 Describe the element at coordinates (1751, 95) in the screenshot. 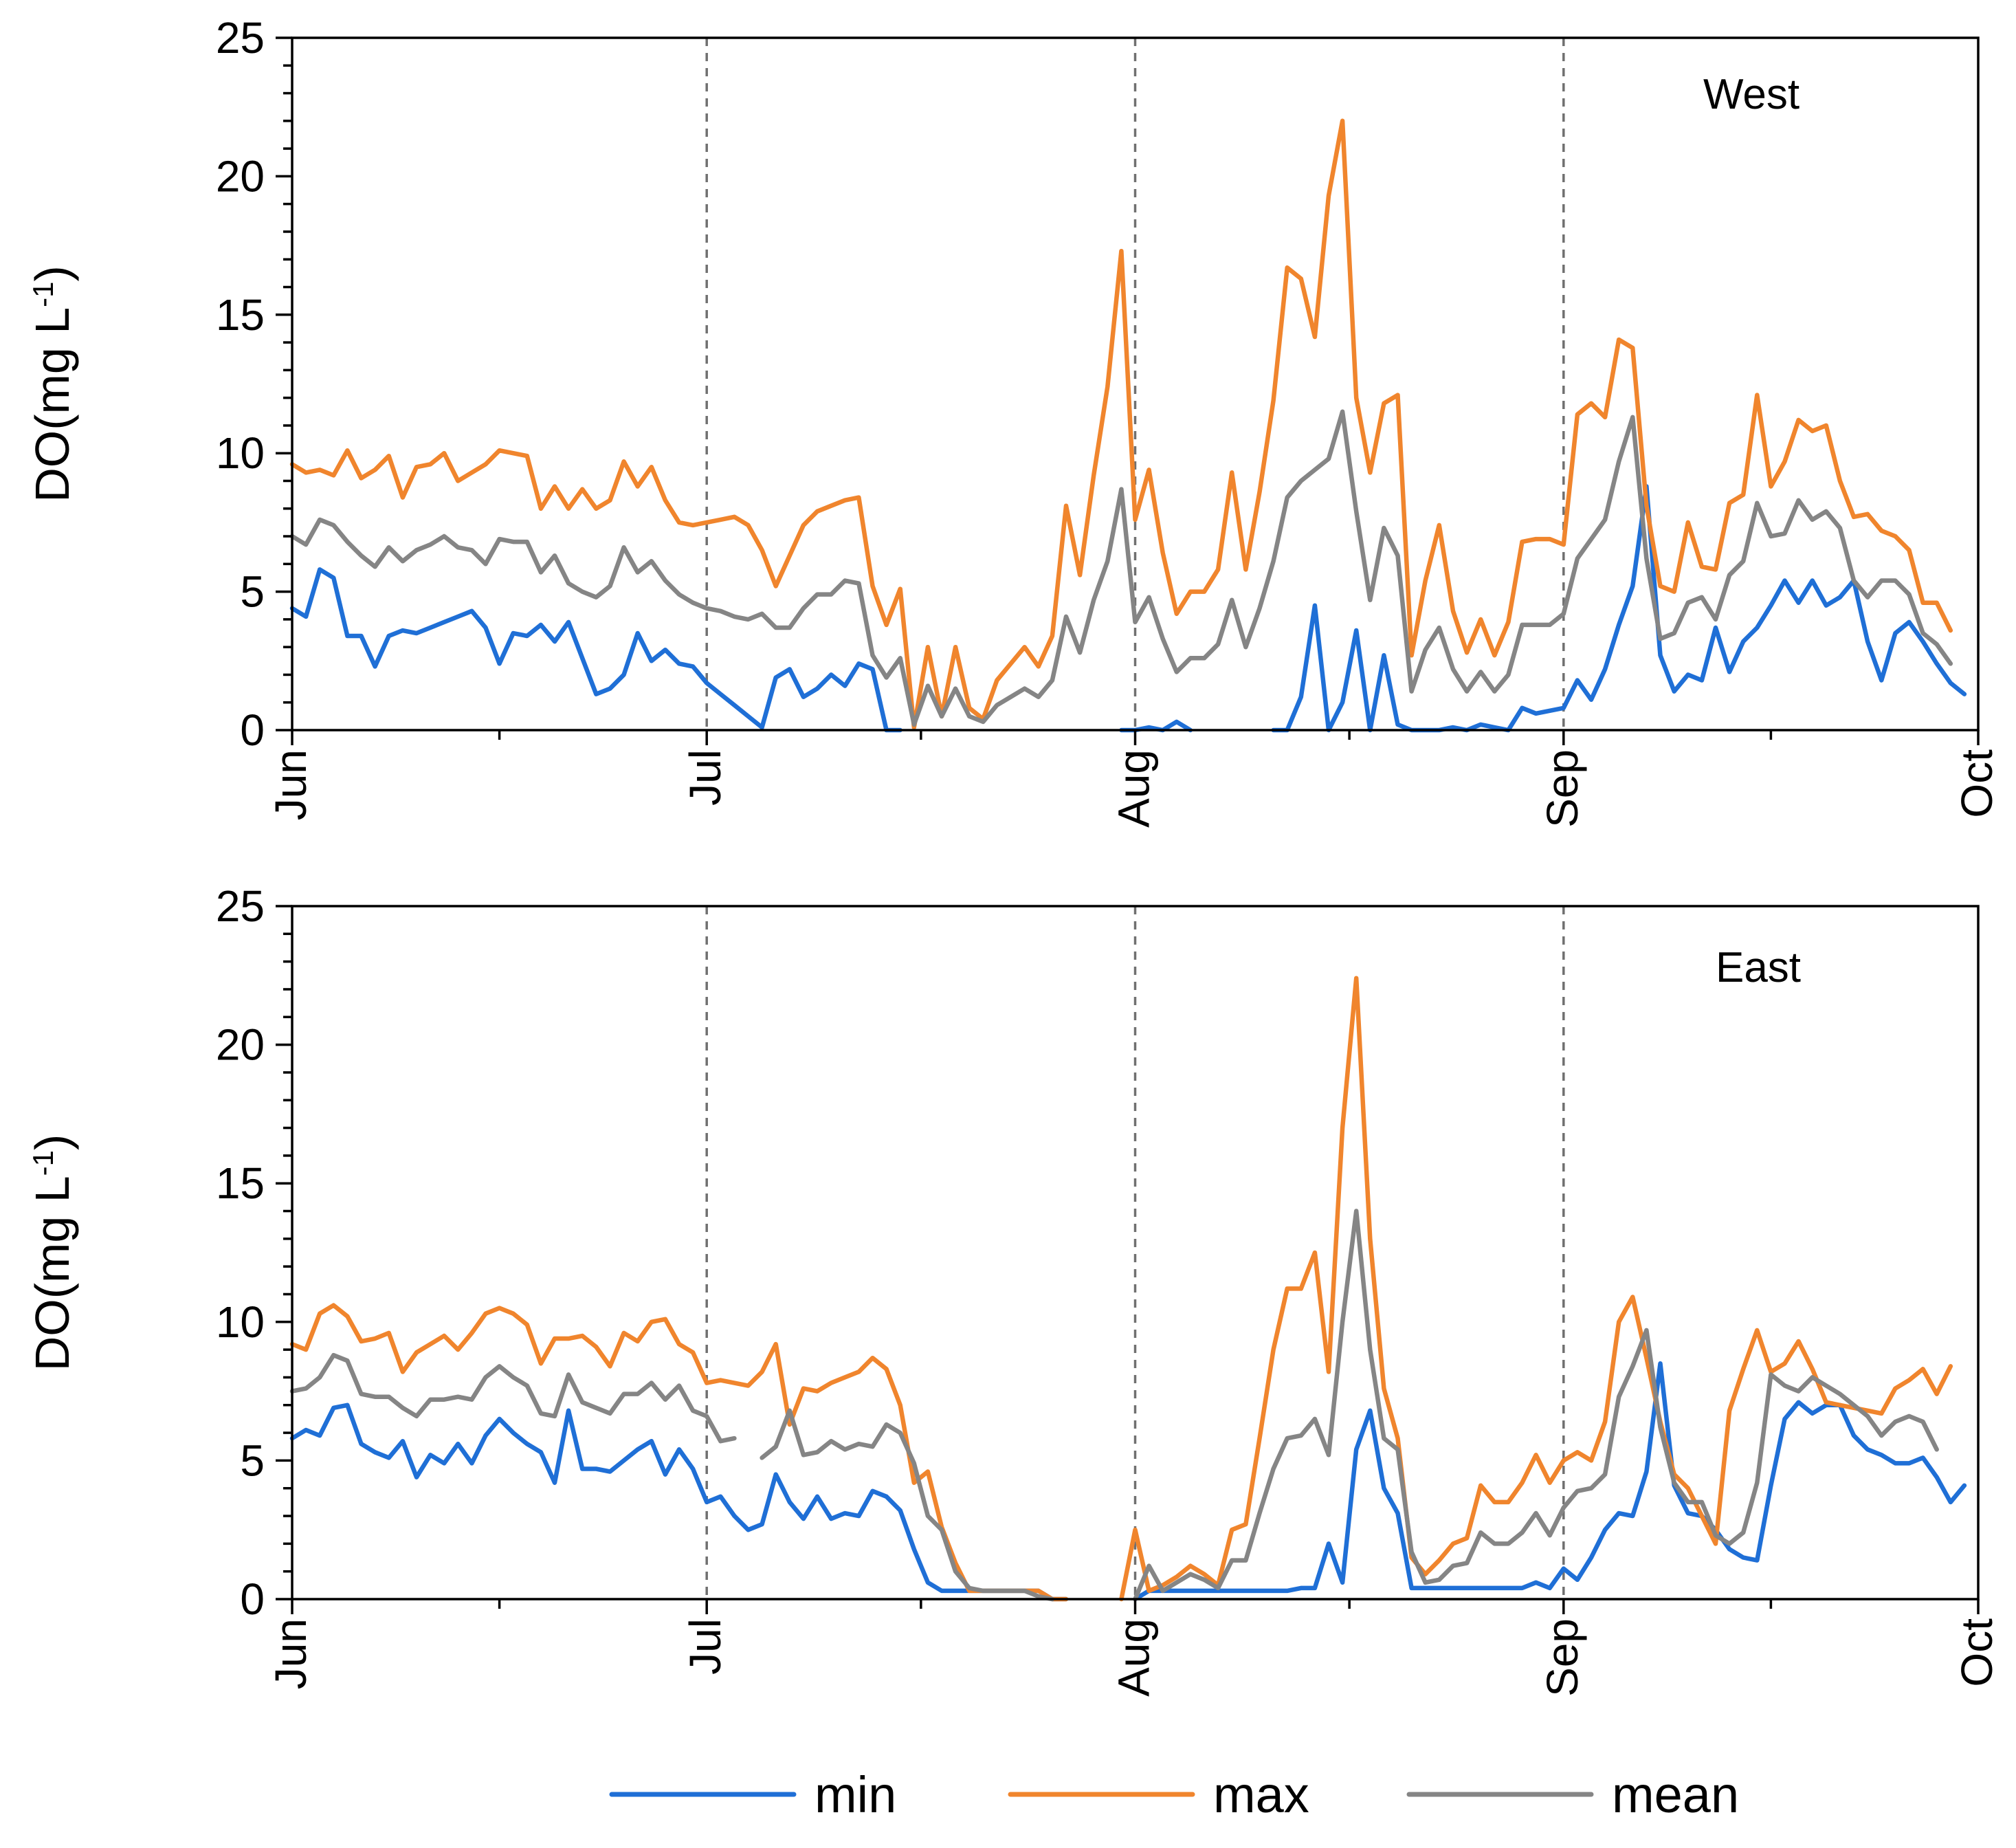

I see `panel-label-west: West` at that location.